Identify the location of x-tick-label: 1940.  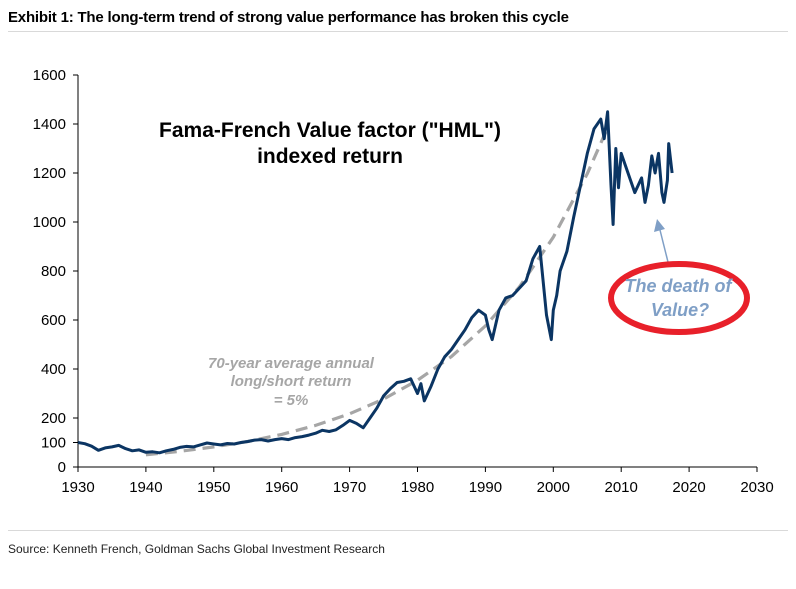
(145, 487).